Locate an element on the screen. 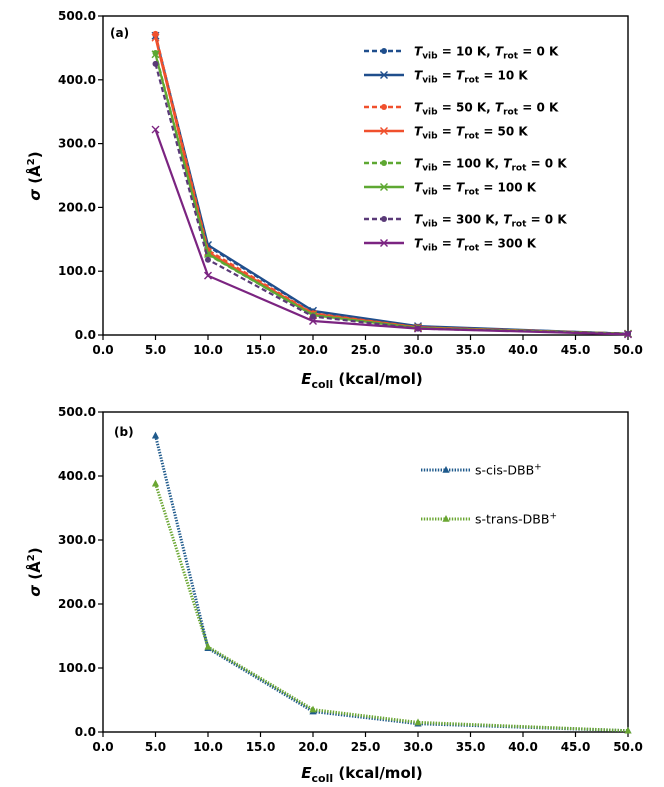 This screenshot has height=787, width=664. legend-a-label-4: Tvib = 100 K, Trot = 0 K is located at coordinates (490, 165).